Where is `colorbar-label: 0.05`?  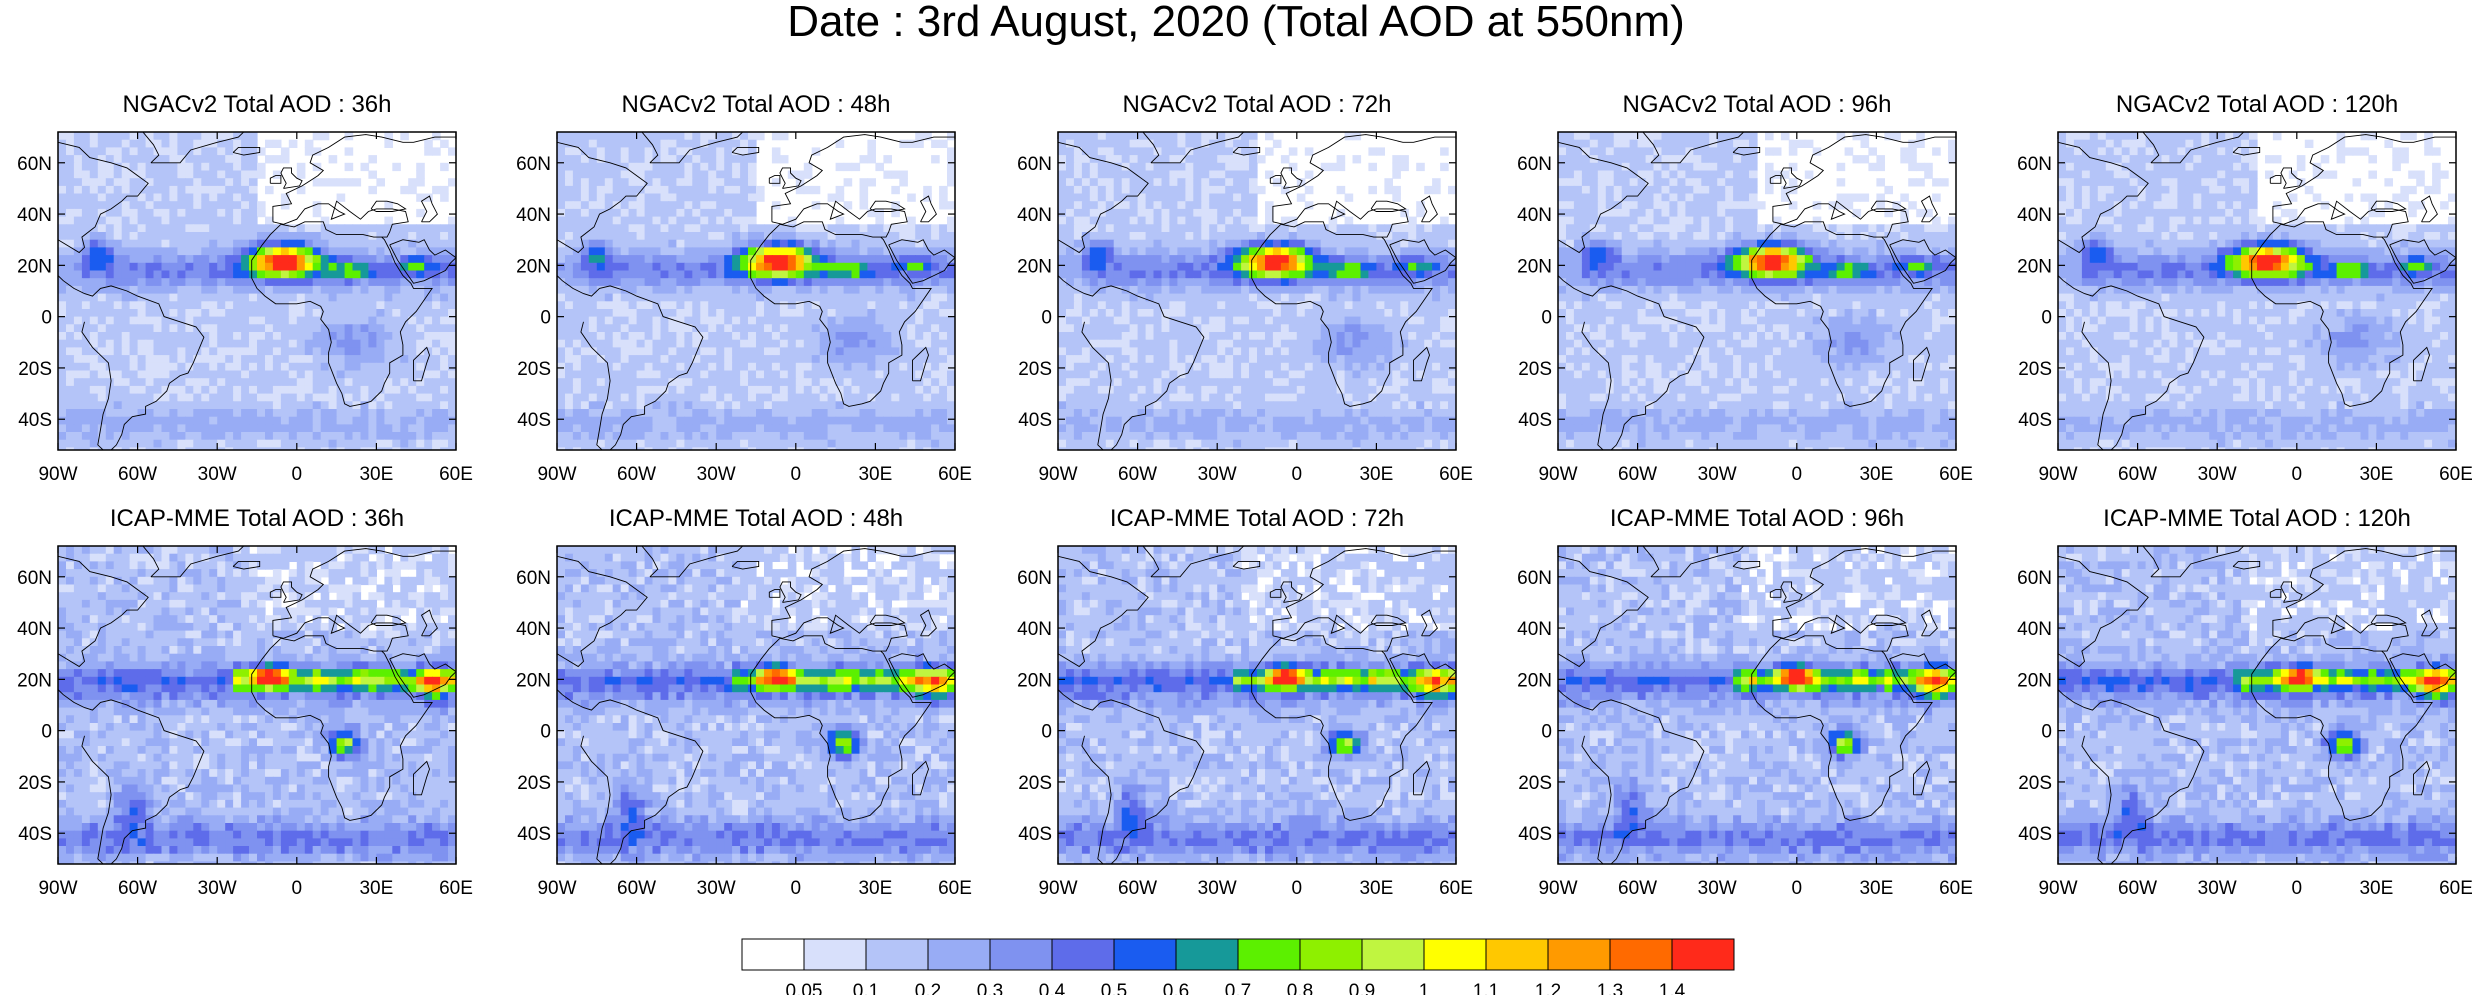 colorbar-label: 0.05 is located at coordinates (804, 988).